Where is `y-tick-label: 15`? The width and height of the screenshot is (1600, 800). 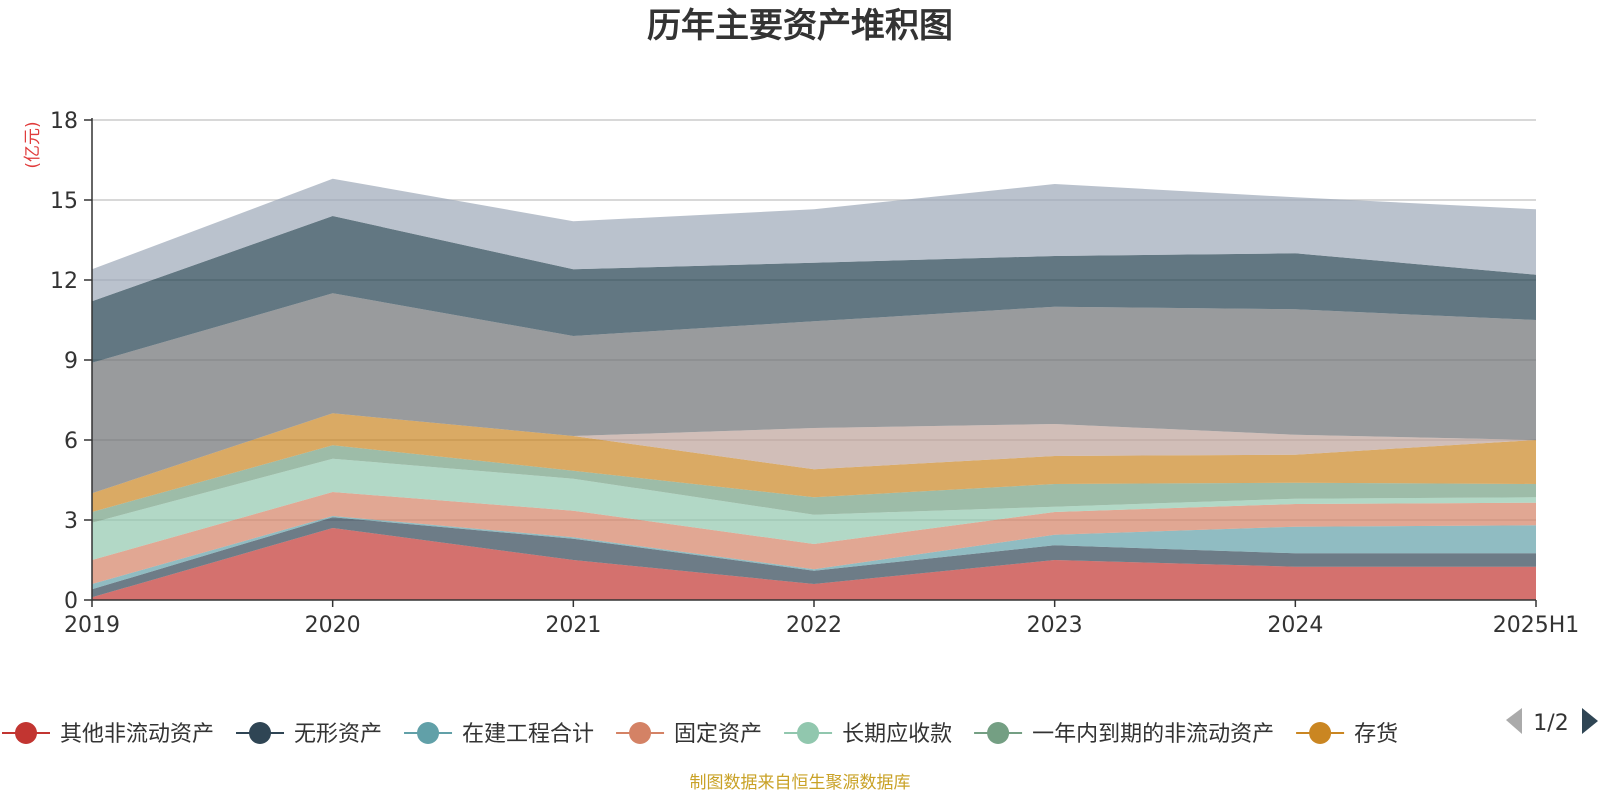 y-tick-label: 15 is located at coordinates (64, 201).